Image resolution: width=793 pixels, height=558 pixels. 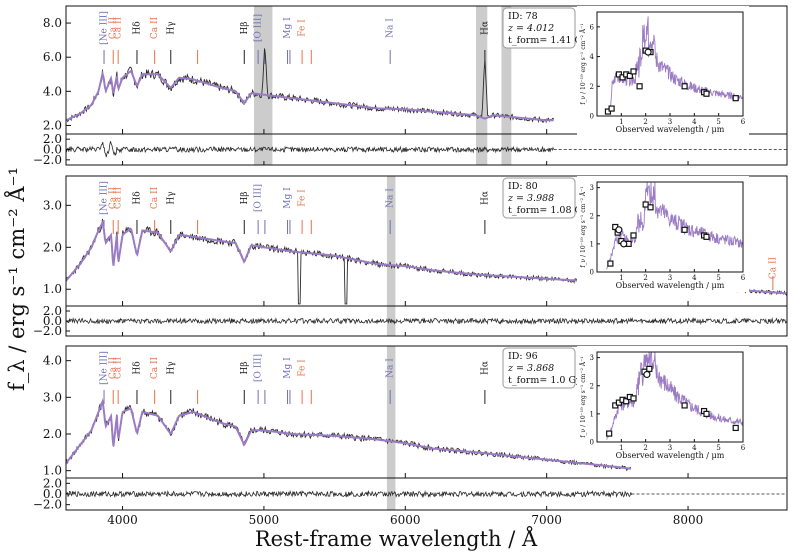 I want to click on y-tick-label: 4.0, so click(x=52, y=361).